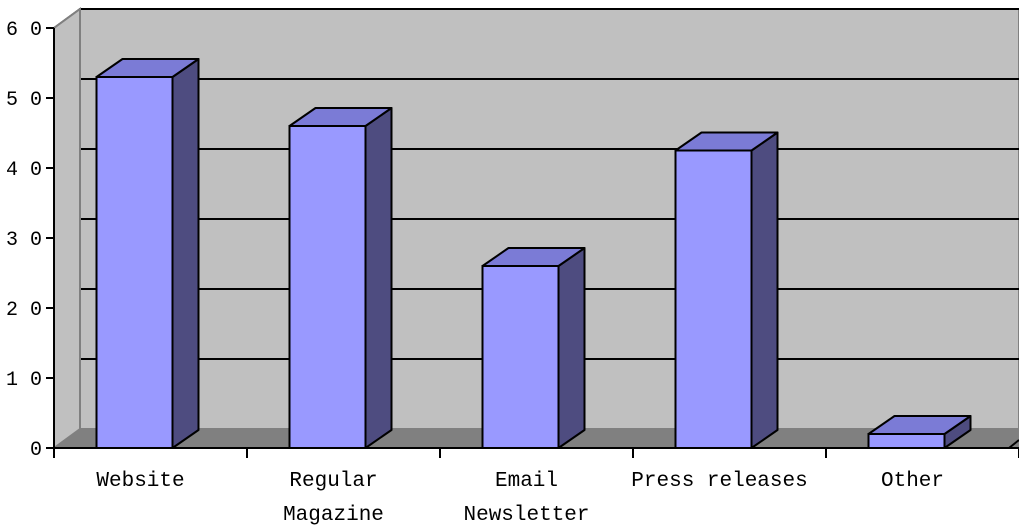 The image size is (1019, 526). Describe the element at coordinates (1013, 444) in the screenshot. I see `x-axis-end-edge` at that location.